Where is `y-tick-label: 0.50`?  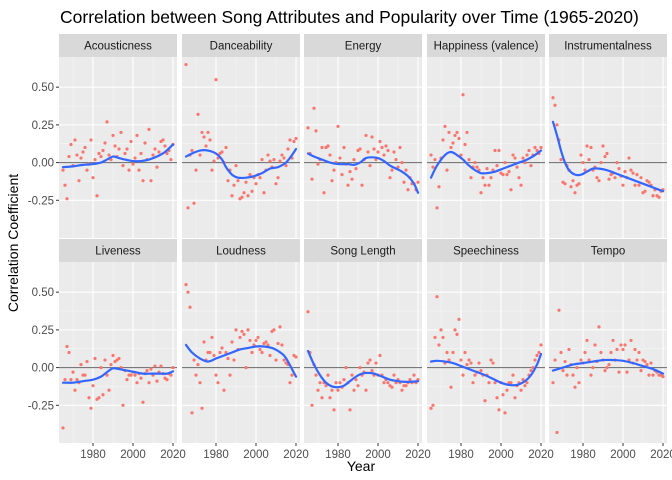
y-tick-label: 0.50 is located at coordinates (43, 293).